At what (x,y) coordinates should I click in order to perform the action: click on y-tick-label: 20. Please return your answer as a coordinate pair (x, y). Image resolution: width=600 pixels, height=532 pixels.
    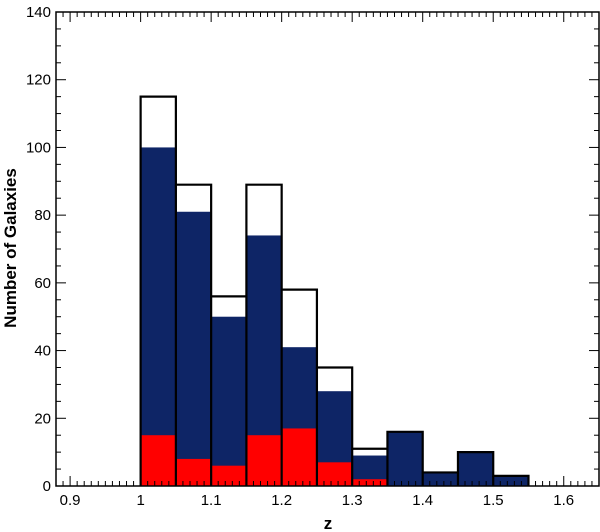
    Looking at the image, I should click on (42, 418).